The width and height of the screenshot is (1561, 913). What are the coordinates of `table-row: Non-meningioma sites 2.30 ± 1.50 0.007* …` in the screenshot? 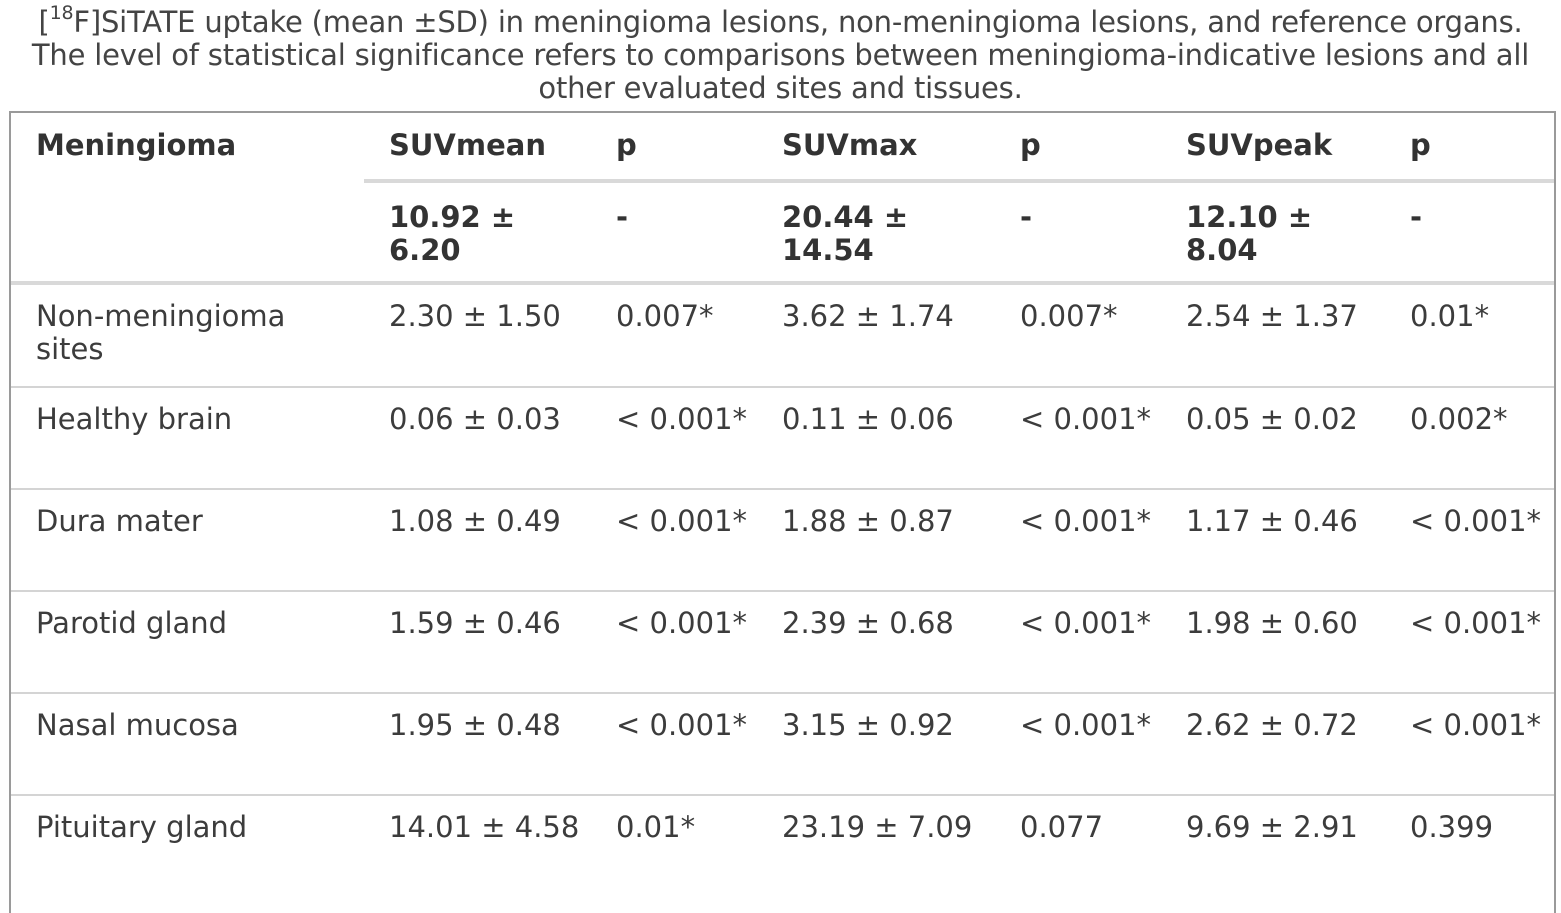 It's located at (782, 334).